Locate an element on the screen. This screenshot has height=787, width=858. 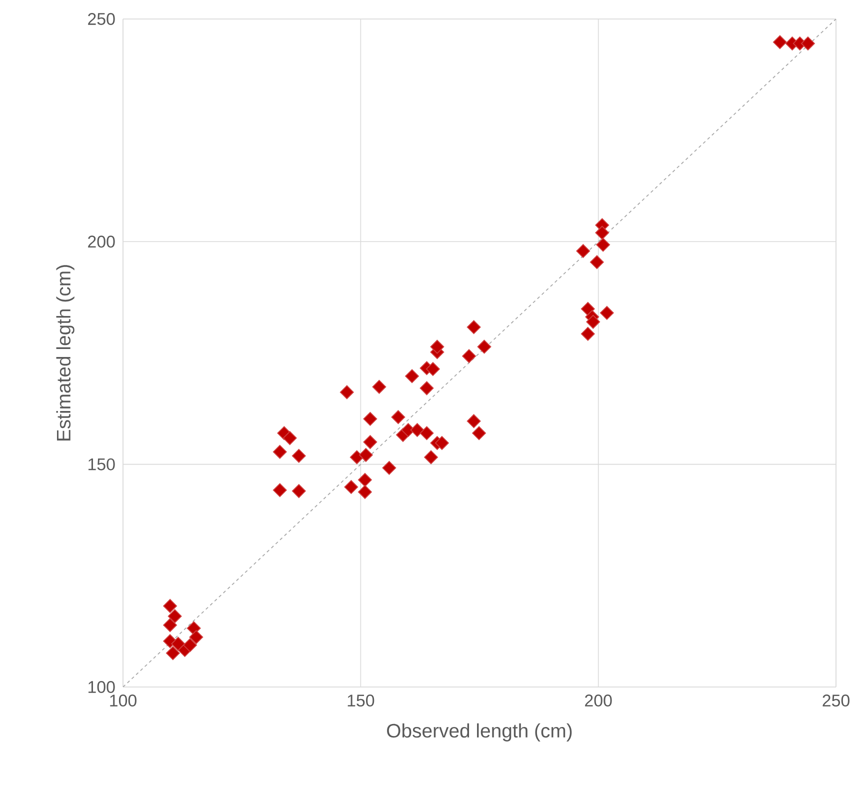
x-axis-title: Observed length (cm) is located at coordinates (479, 732).